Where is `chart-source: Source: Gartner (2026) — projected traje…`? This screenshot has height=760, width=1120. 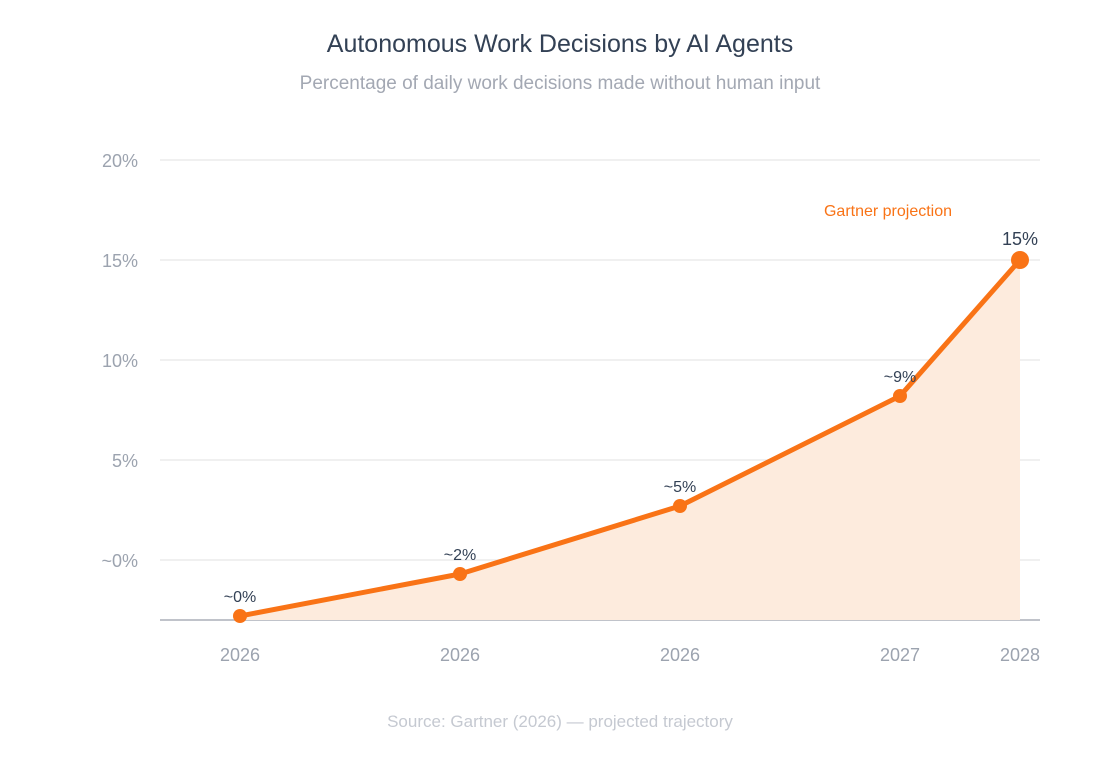
chart-source: Source: Gartner (2026) — projected traje… is located at coordinates (560, 721).